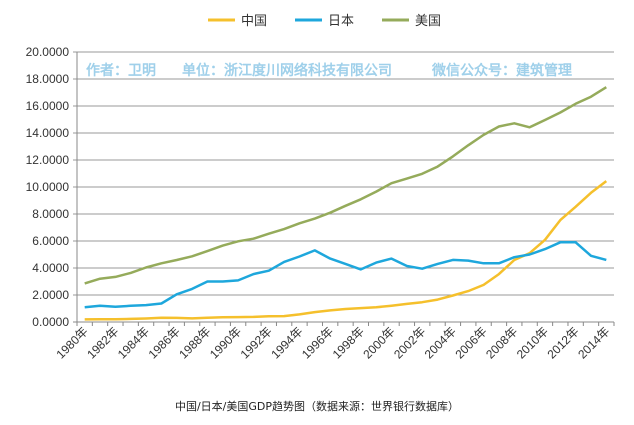  Describe the element at coordinates (348, 342) in the screenshot. I see `x-tick-label: 1998年` at that location.